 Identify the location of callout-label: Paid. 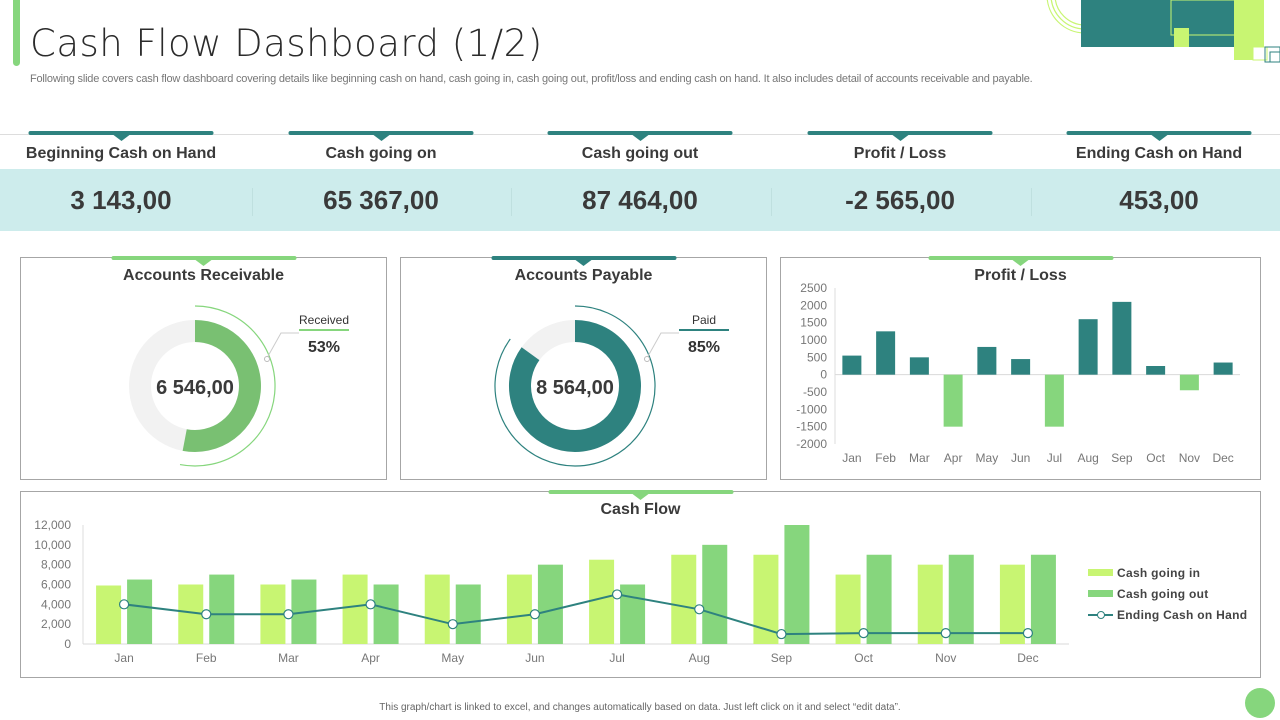
(704, 320).